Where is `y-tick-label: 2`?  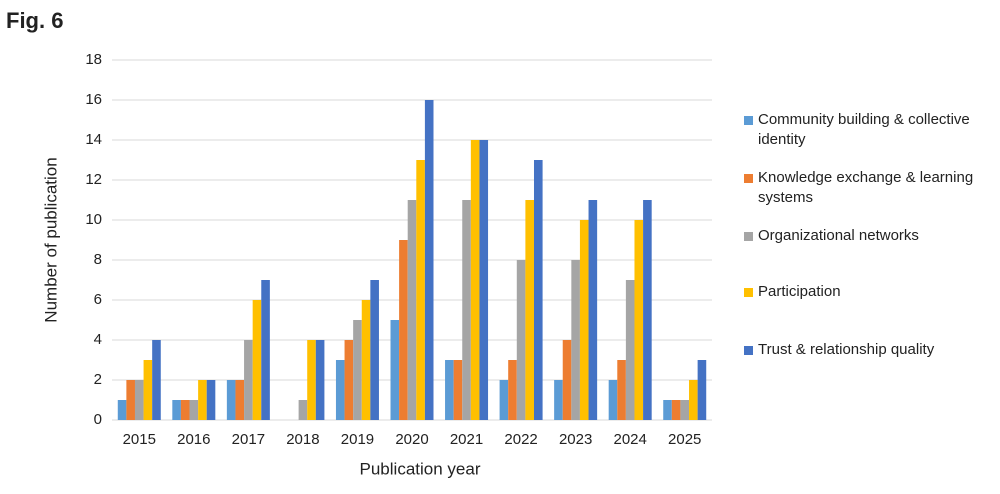
y-tick-label: 2 is located at coordinates (98, 379).